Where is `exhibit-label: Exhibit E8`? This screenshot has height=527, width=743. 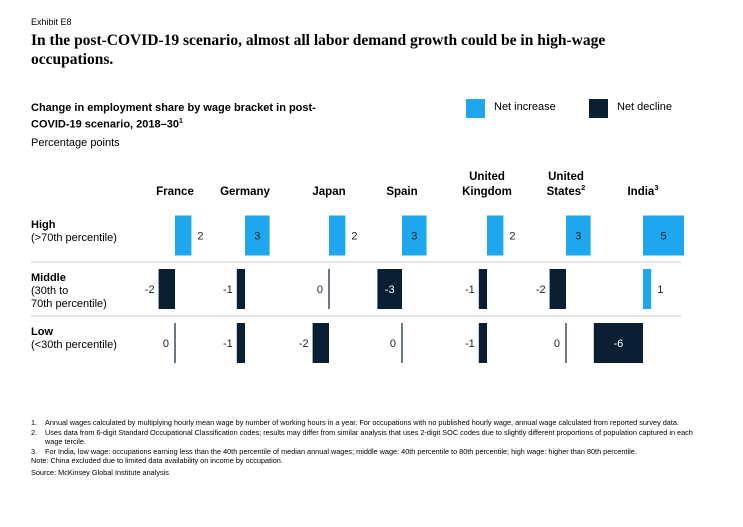 exhibit-label: Exhibit E8 is located at coordinates (51, 22).